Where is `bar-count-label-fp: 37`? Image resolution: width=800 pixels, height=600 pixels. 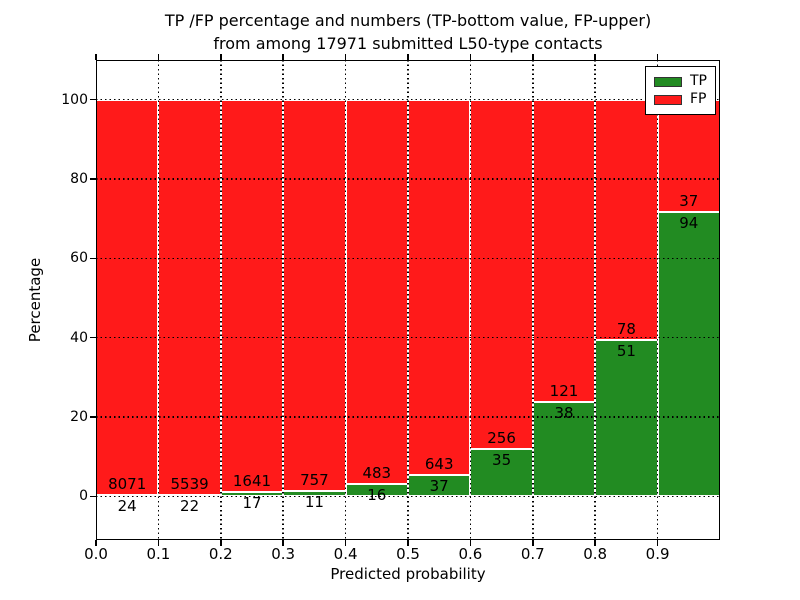 bar-count-label-fp: 37 is located at coordinates (689, 200).